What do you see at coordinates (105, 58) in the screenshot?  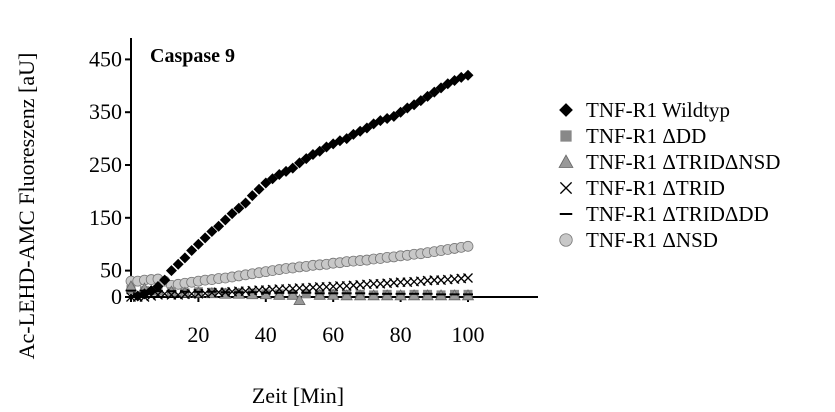 I see `y-tick-label: 450` at bounding box center [105, 58].